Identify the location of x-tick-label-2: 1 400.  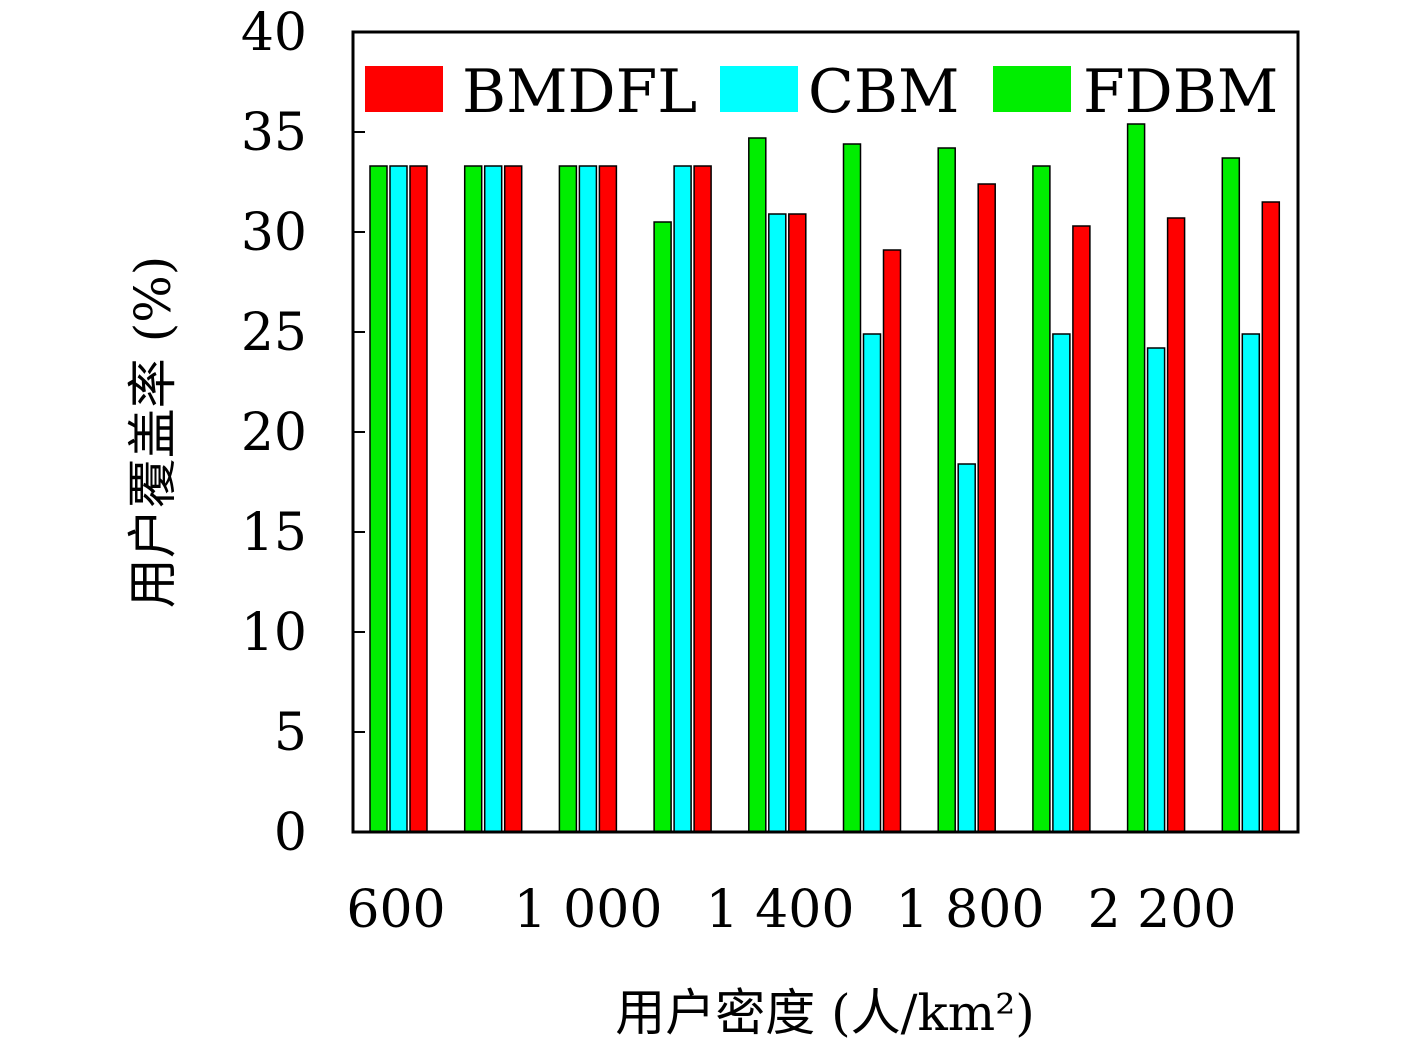
(780, 910).